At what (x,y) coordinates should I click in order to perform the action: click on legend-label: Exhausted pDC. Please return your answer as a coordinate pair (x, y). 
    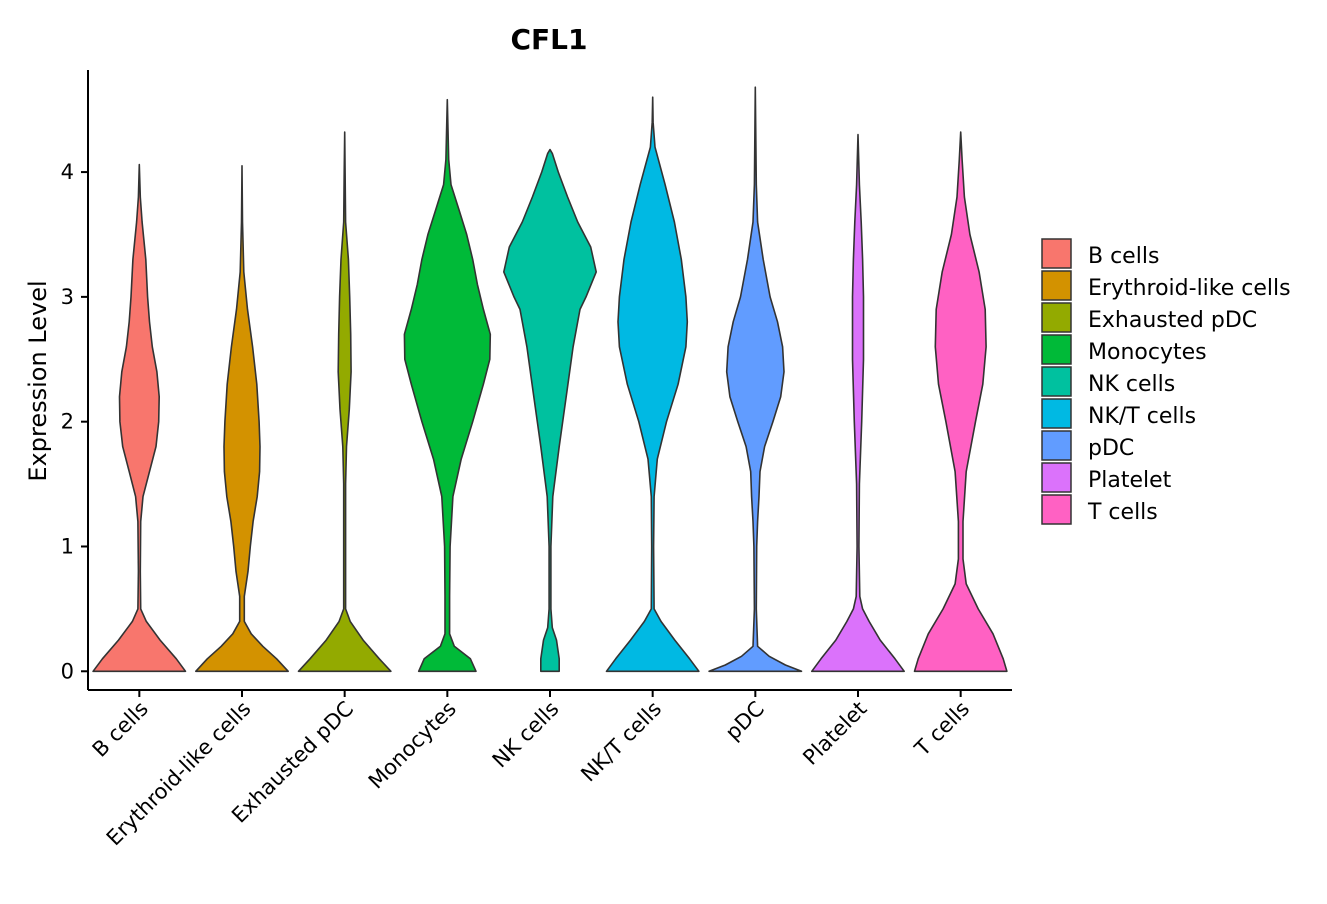
    Looking at the image, I should click on (1172, 320).